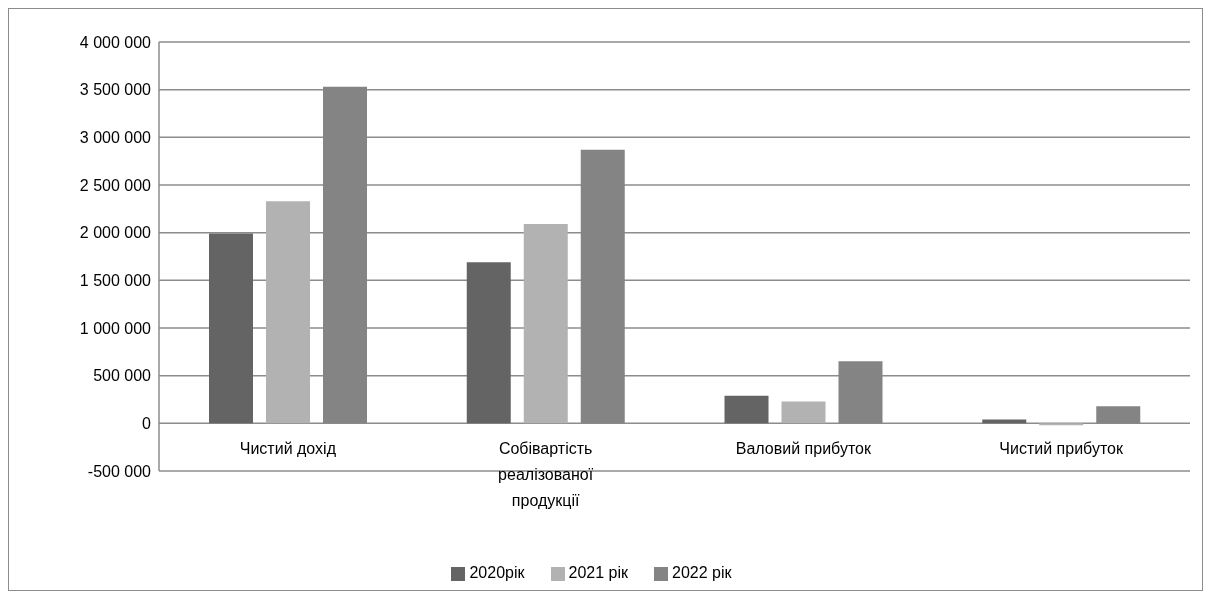 This screenshot has height=599, width=1211. Describe the element at coordinates (115, 233) in the screenshot. I see `y-tick-label: 2 000 000` at that location.